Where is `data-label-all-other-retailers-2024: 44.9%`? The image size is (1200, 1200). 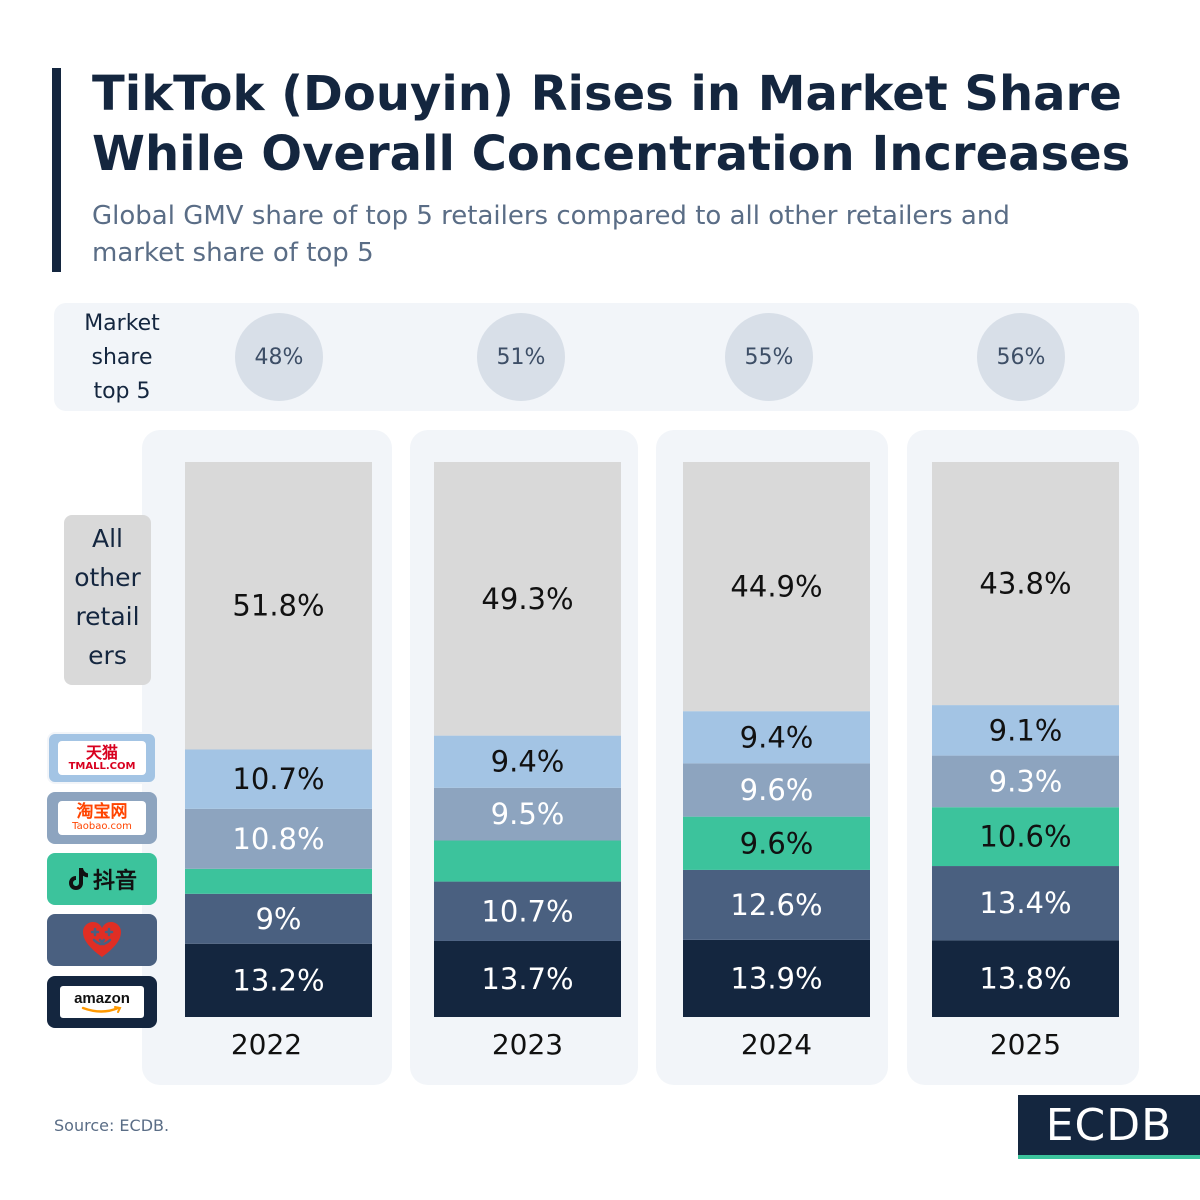
data-label-all-other-retailers-2024: 44.9% is located at coordinates (776, 587).